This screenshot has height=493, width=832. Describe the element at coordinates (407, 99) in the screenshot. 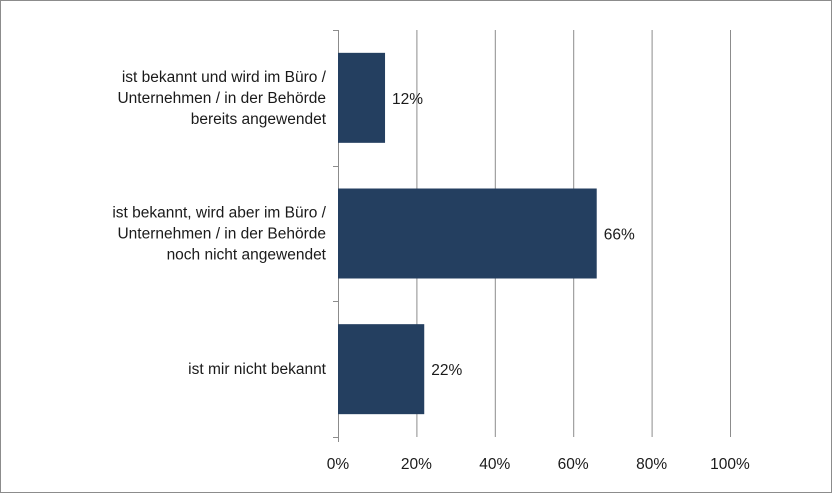

I see `data-label-0: 12%` at that location.